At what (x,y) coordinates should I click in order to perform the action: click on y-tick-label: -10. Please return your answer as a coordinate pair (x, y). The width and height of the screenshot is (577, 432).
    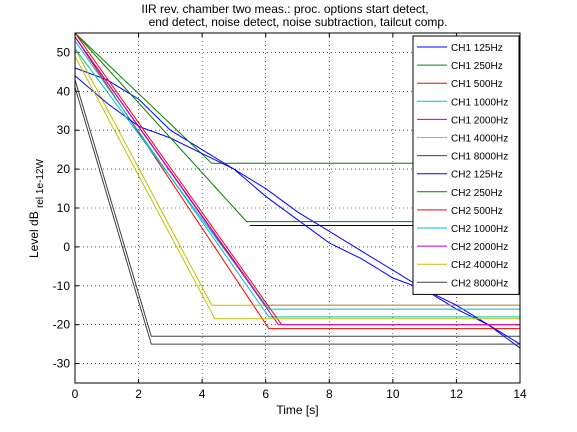
    Looking at the image, I should click on (62, 286).